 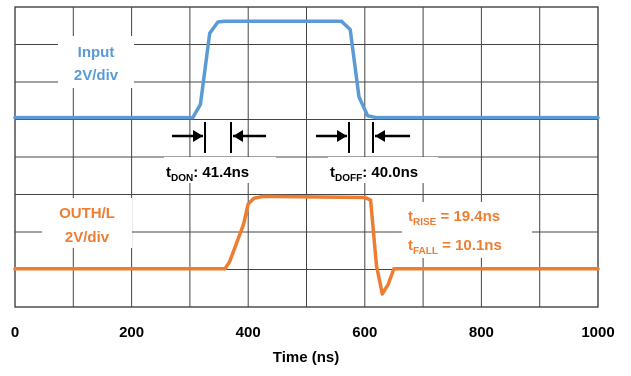 What do you see at coordinates (306, 357) in the screenshot?
I see `x-axis-label: Time (ns)` at bounding box center [306, 357].